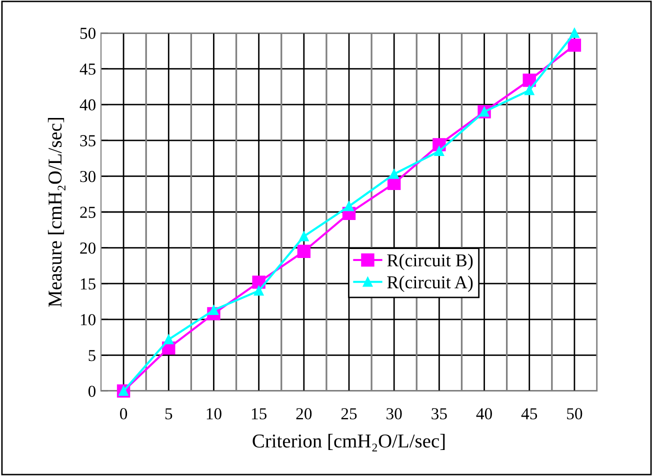 The width and height of the screenshot is (653, 476). Describe the element at coordinates (439, 414) in the screenshot. I see `x-tick-label: 35` at that location.